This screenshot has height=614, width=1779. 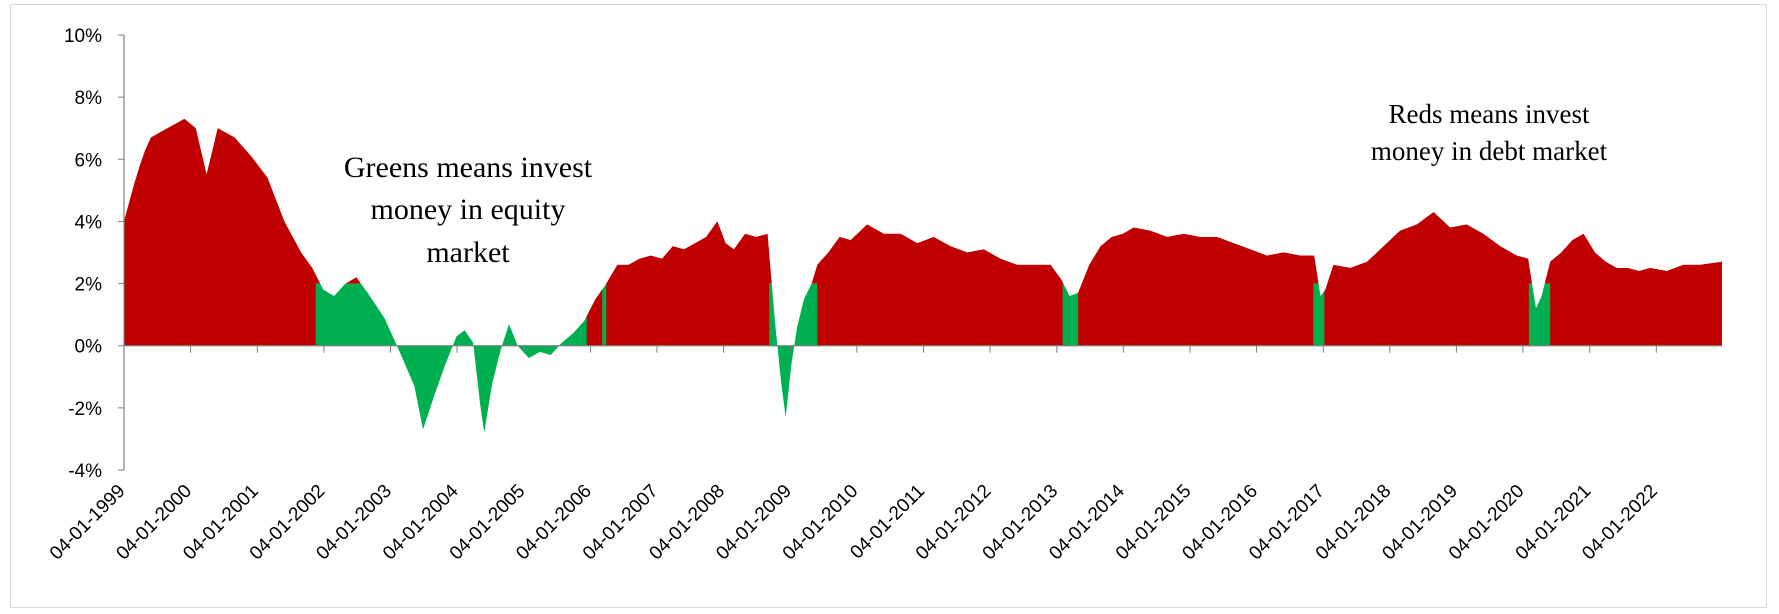 What do you see at coordinates (1489, 151) in the screenshot?
I see `red-note-line-2: money in debt market` at bounding box center [1489, 151].